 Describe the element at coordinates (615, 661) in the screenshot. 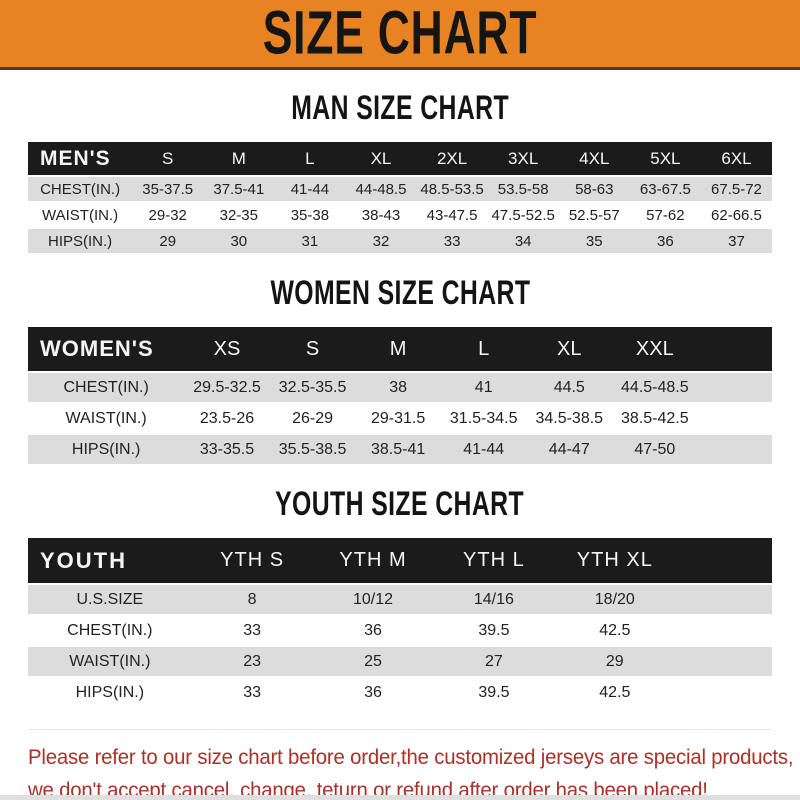

I see `size-value-cell: 29` at that location.